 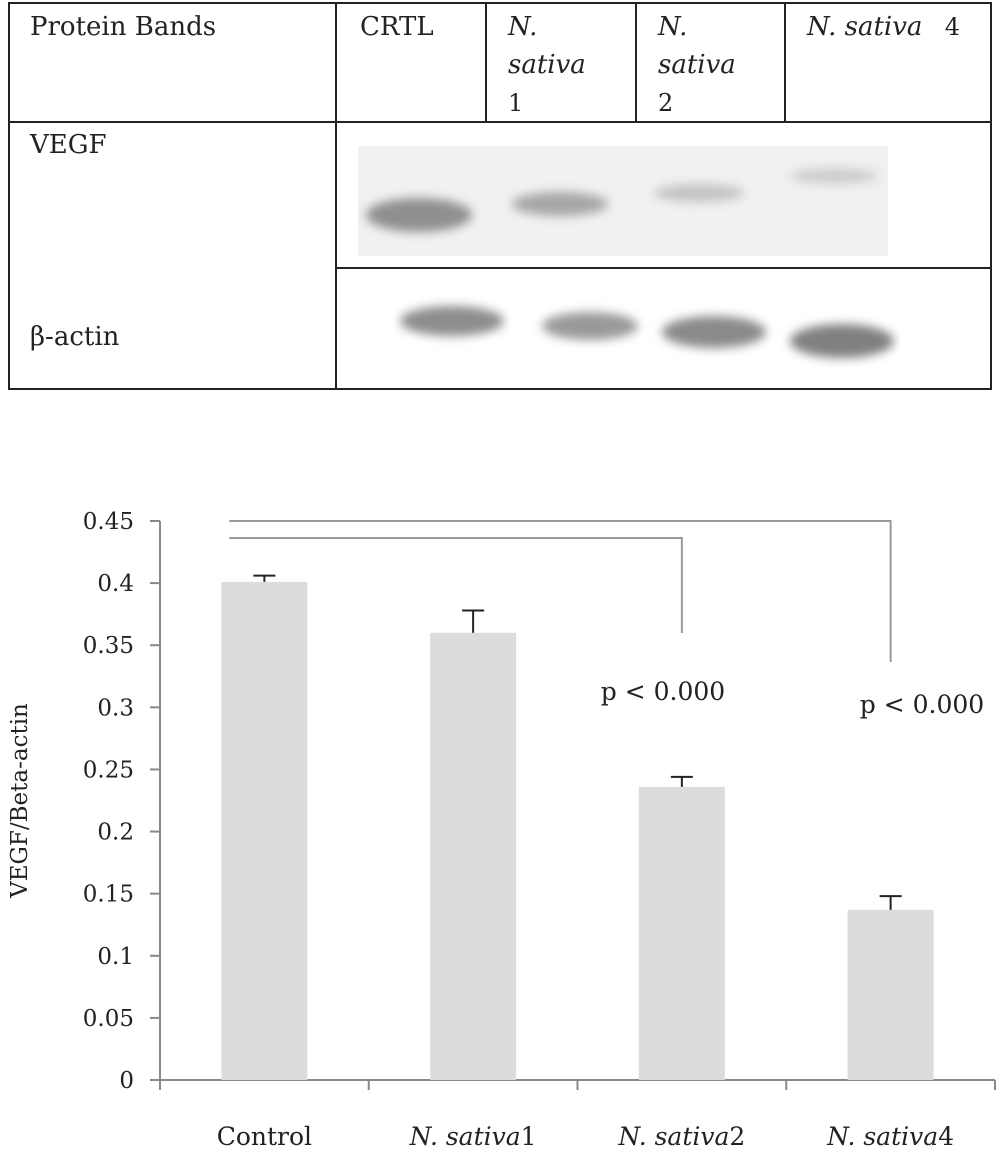 I want to click on header-protein-bands: Protein Bands, so click(x=123, y=27).